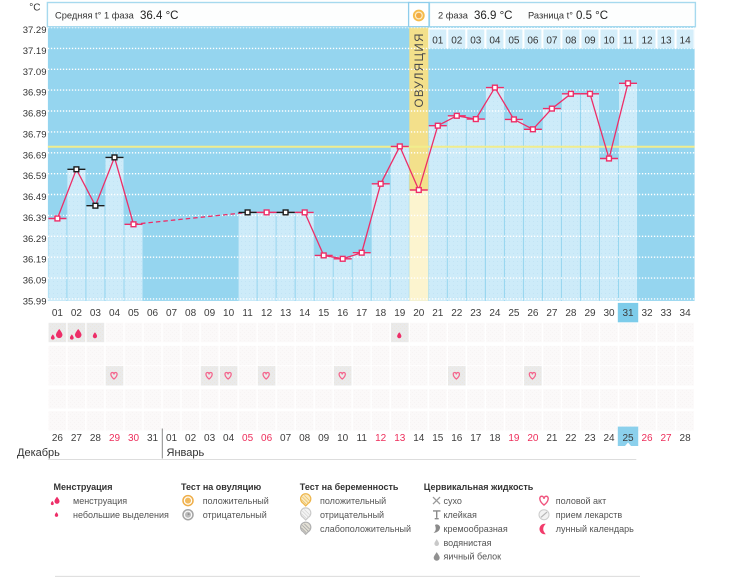 This screenshot has width=731, height=587. What do you see at coordinates (609, 313) in the screenshot?
I see `svg-text: 30` at bounding box center [609, 313].